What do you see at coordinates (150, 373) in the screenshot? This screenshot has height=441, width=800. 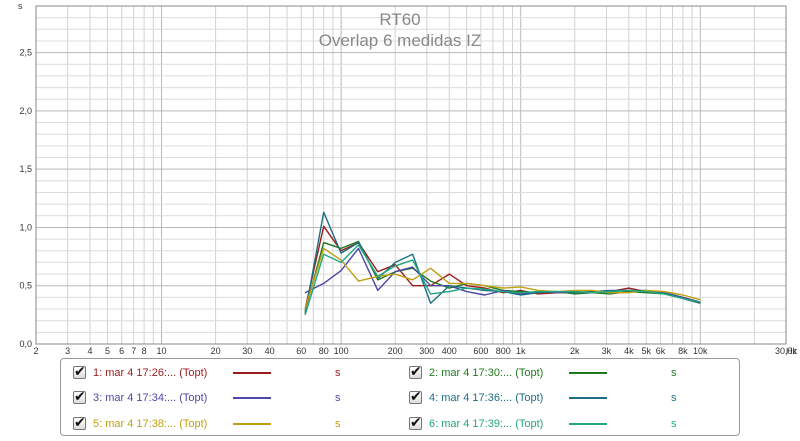 I see `legend-label: 1: mar 4 17:26:... (Topt)` at bounding box center [150, 373].